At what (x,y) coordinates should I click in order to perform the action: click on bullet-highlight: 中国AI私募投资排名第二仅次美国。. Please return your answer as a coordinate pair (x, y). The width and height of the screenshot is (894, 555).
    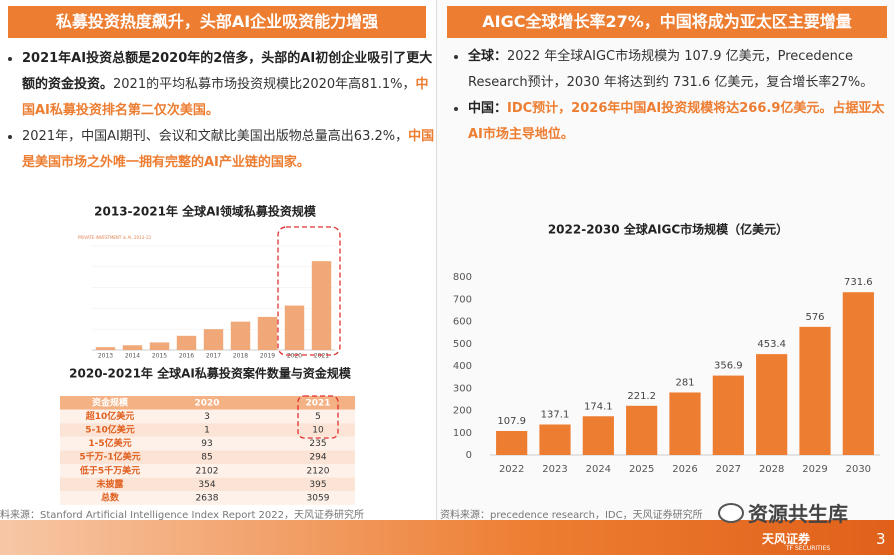
    Looking at the image, I should click on (225, 97).